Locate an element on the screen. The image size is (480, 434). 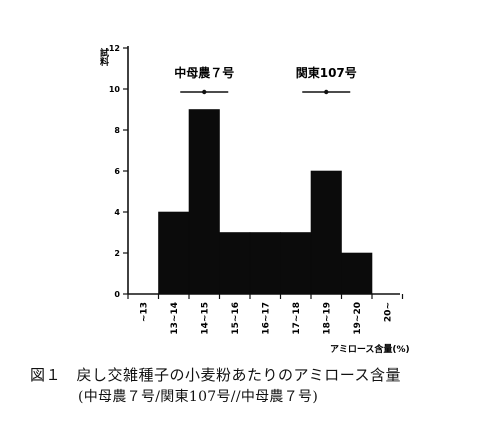
figure-caption-title: 図１ 戻し交雑種子の小麦粉あたりのアミロース含量 is located at coordinates (215, 375).